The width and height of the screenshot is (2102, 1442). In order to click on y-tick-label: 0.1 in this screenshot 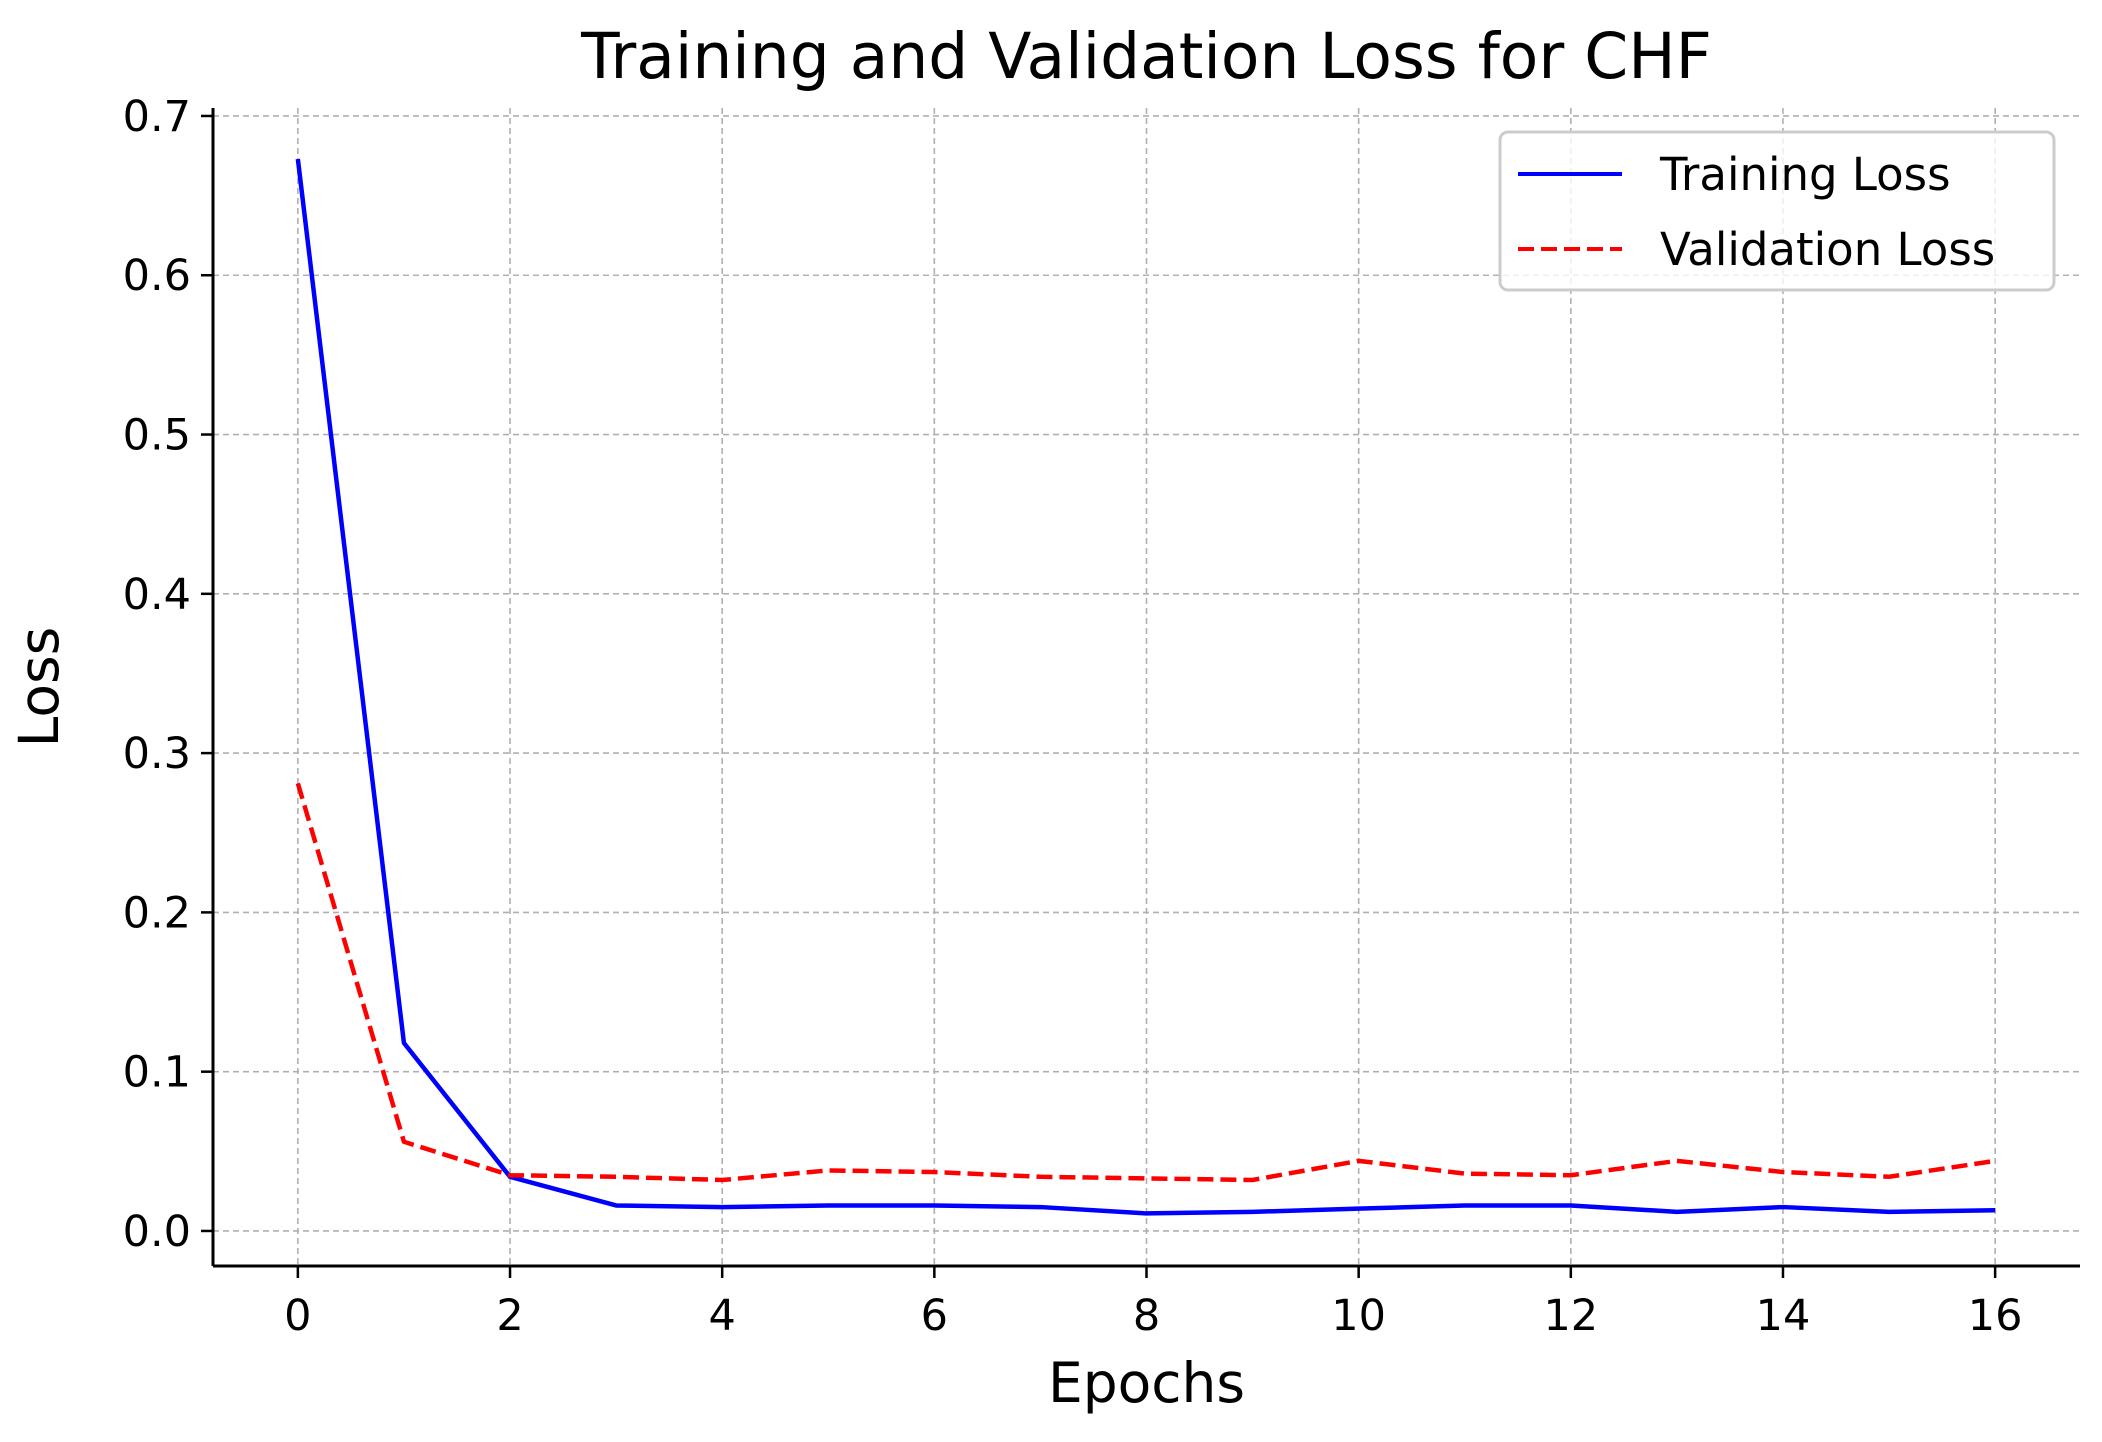, I will do `click(157, 1073)`.